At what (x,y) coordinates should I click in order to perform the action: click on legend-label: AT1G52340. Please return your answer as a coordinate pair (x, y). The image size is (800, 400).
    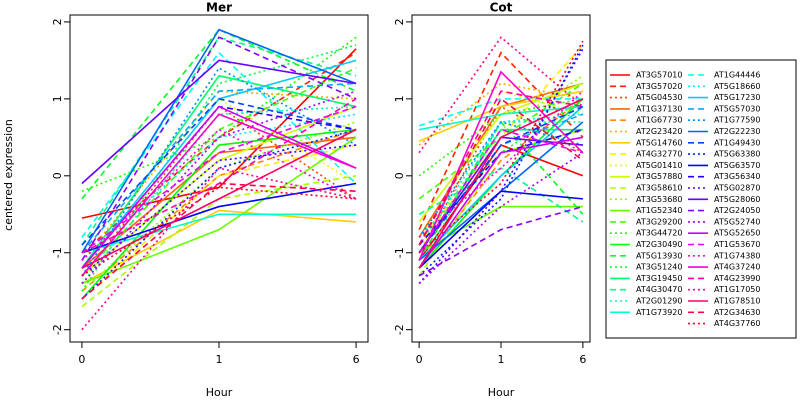
    Looking at the image, I should click on (659, 210).